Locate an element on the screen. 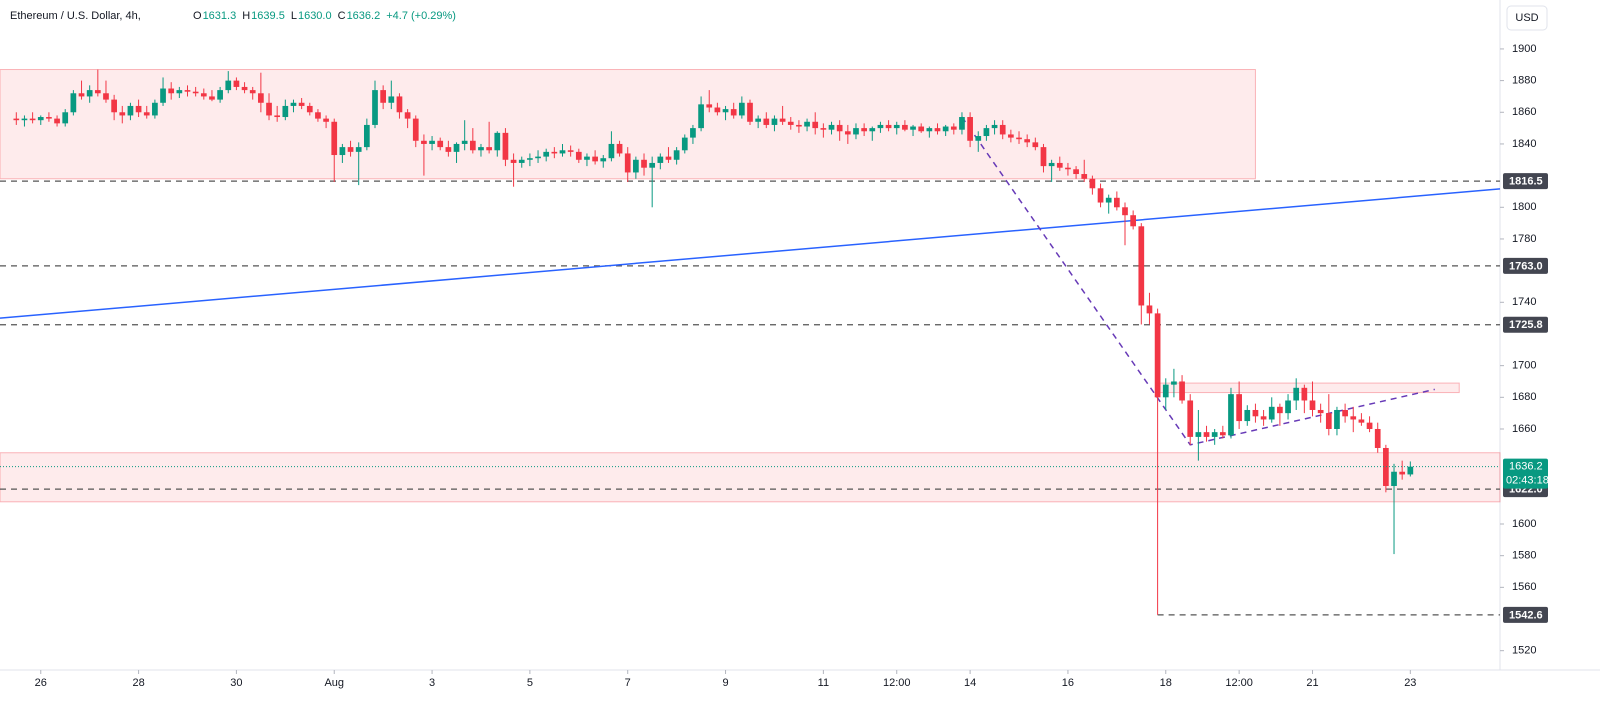 The image size is (1600, 714). last-price-label: 1636.2 is located at coordinates (1526, 467).